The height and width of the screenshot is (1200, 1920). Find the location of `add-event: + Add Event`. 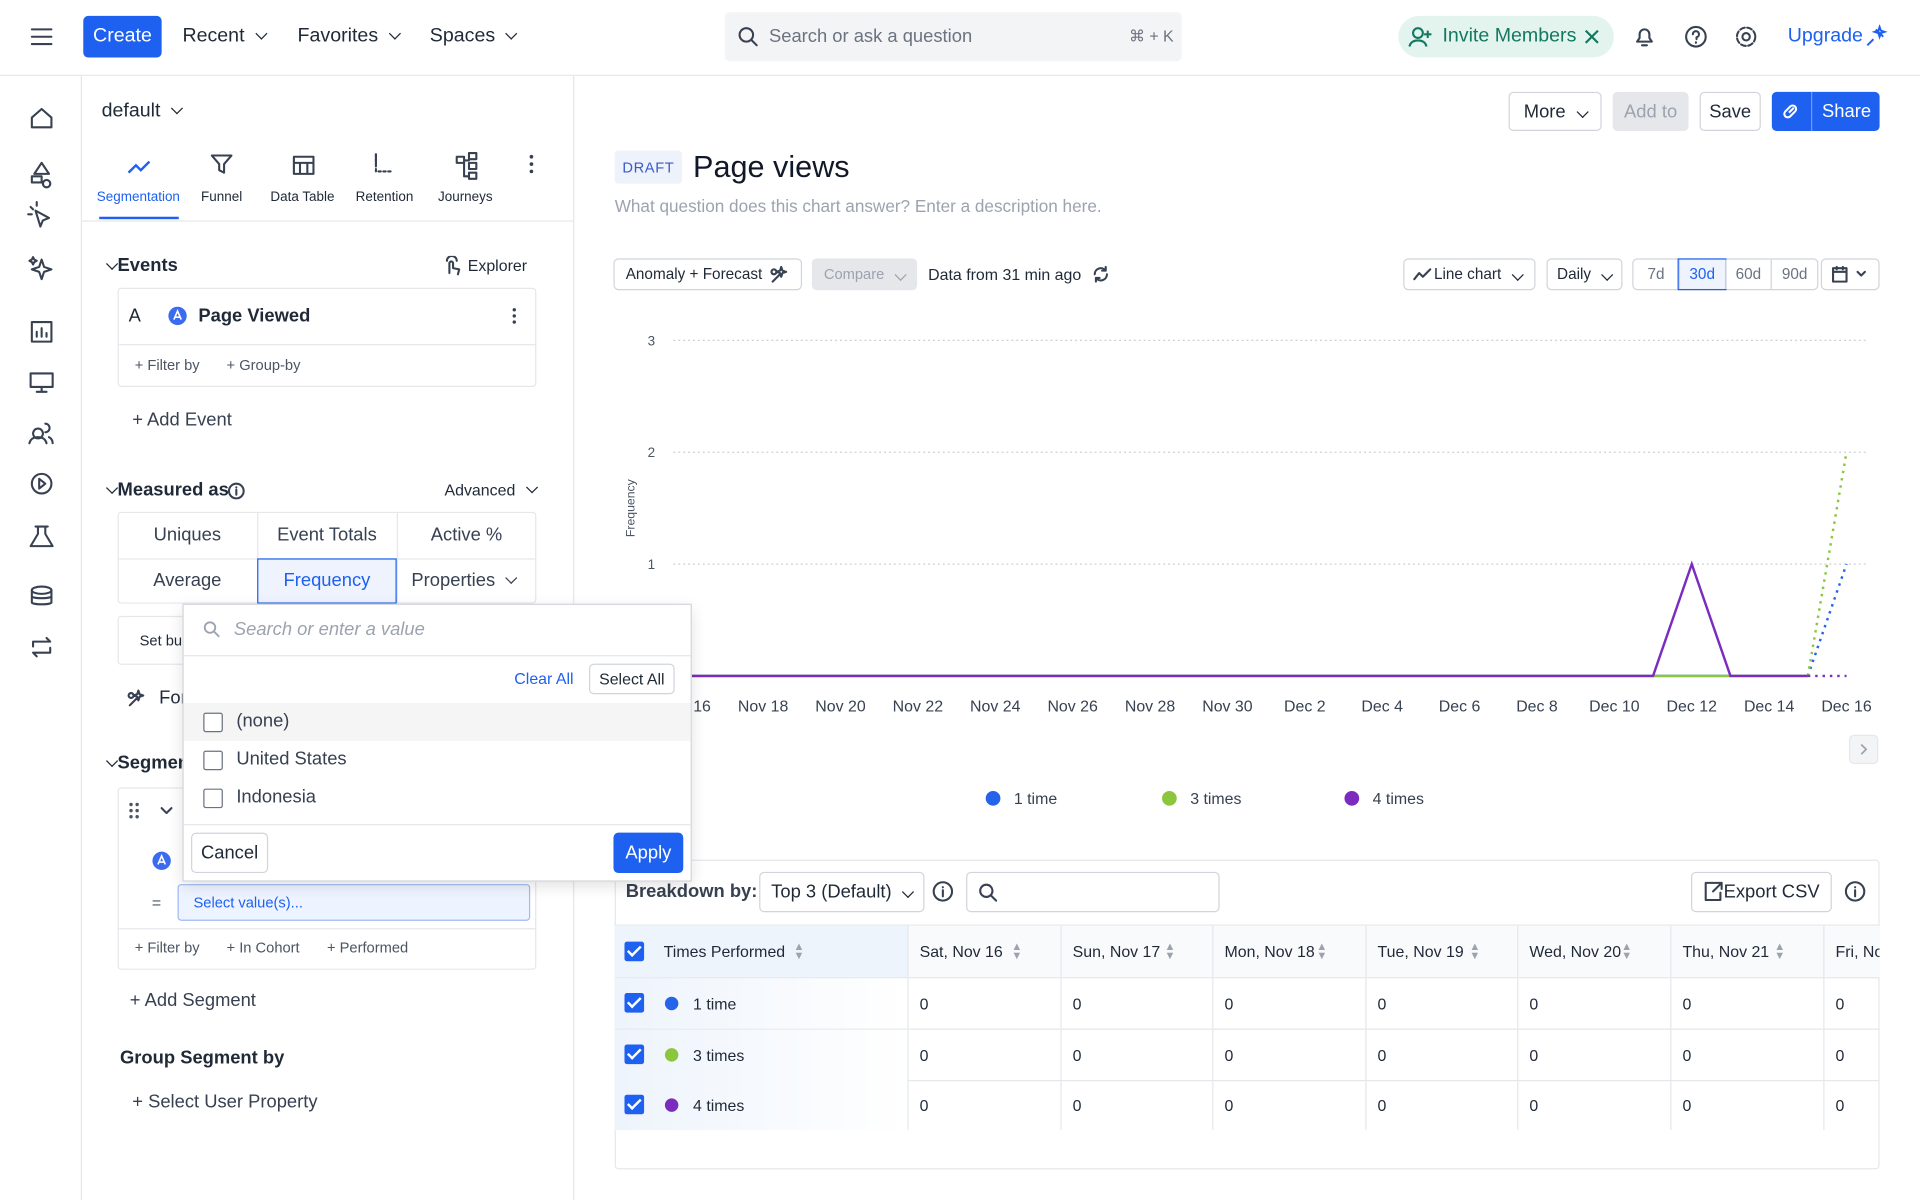

add-event: + Add Event is located at coordinates (182, 420).